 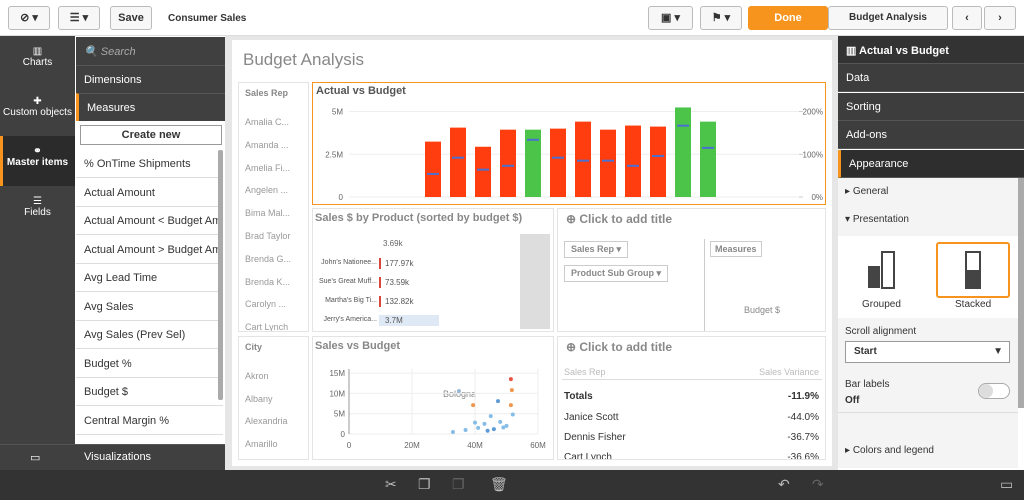 What do you see at coordinates (257, 376) in the screenshot?
I see `list-item: Akron` at bounding box center [257, 376].